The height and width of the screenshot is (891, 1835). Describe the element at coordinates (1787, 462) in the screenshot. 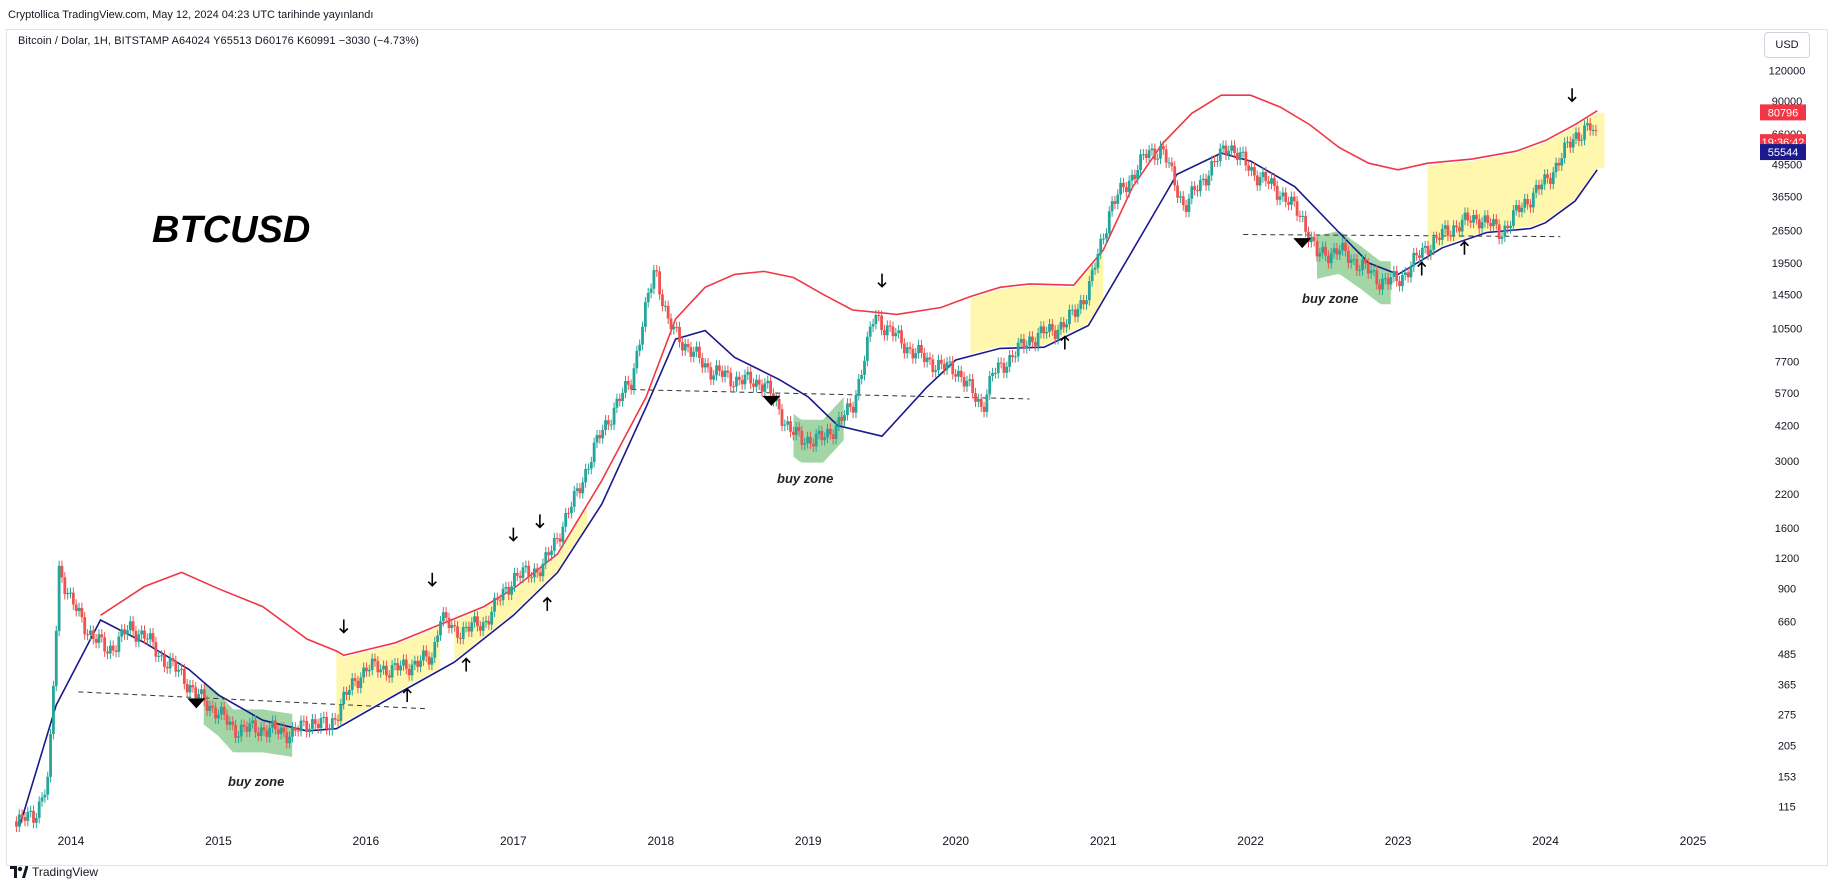

I see `y-tick-label: 3000` at that location.